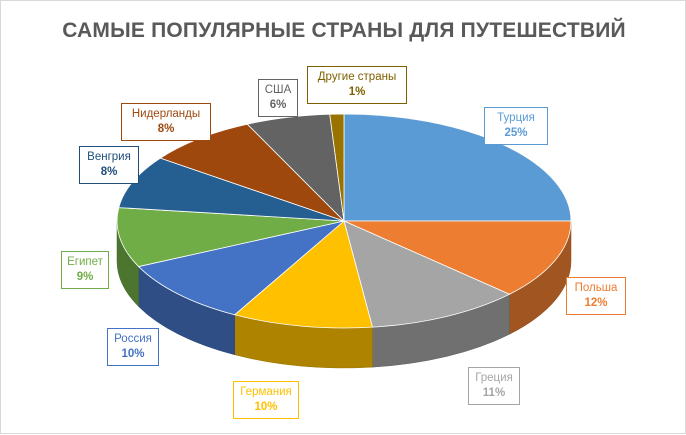 The height and width of the screenshot is (435, 686). What do you see at coordinates (494, 386) in the screenshot?
I see `data-label-greece: Греция 11%` at bounding box center [494, 386].